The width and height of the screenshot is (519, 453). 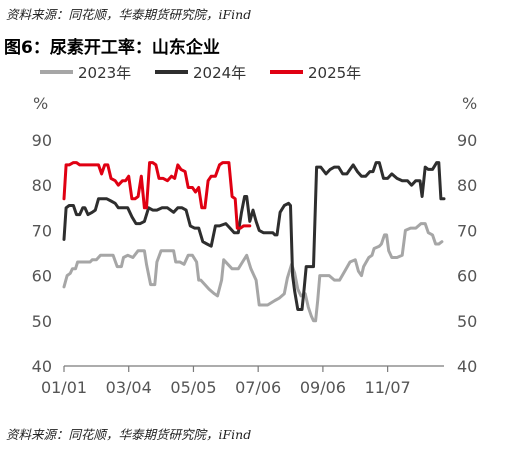 I want to click on x-tick-label-0: 01/01, so click(x=64, y=387).